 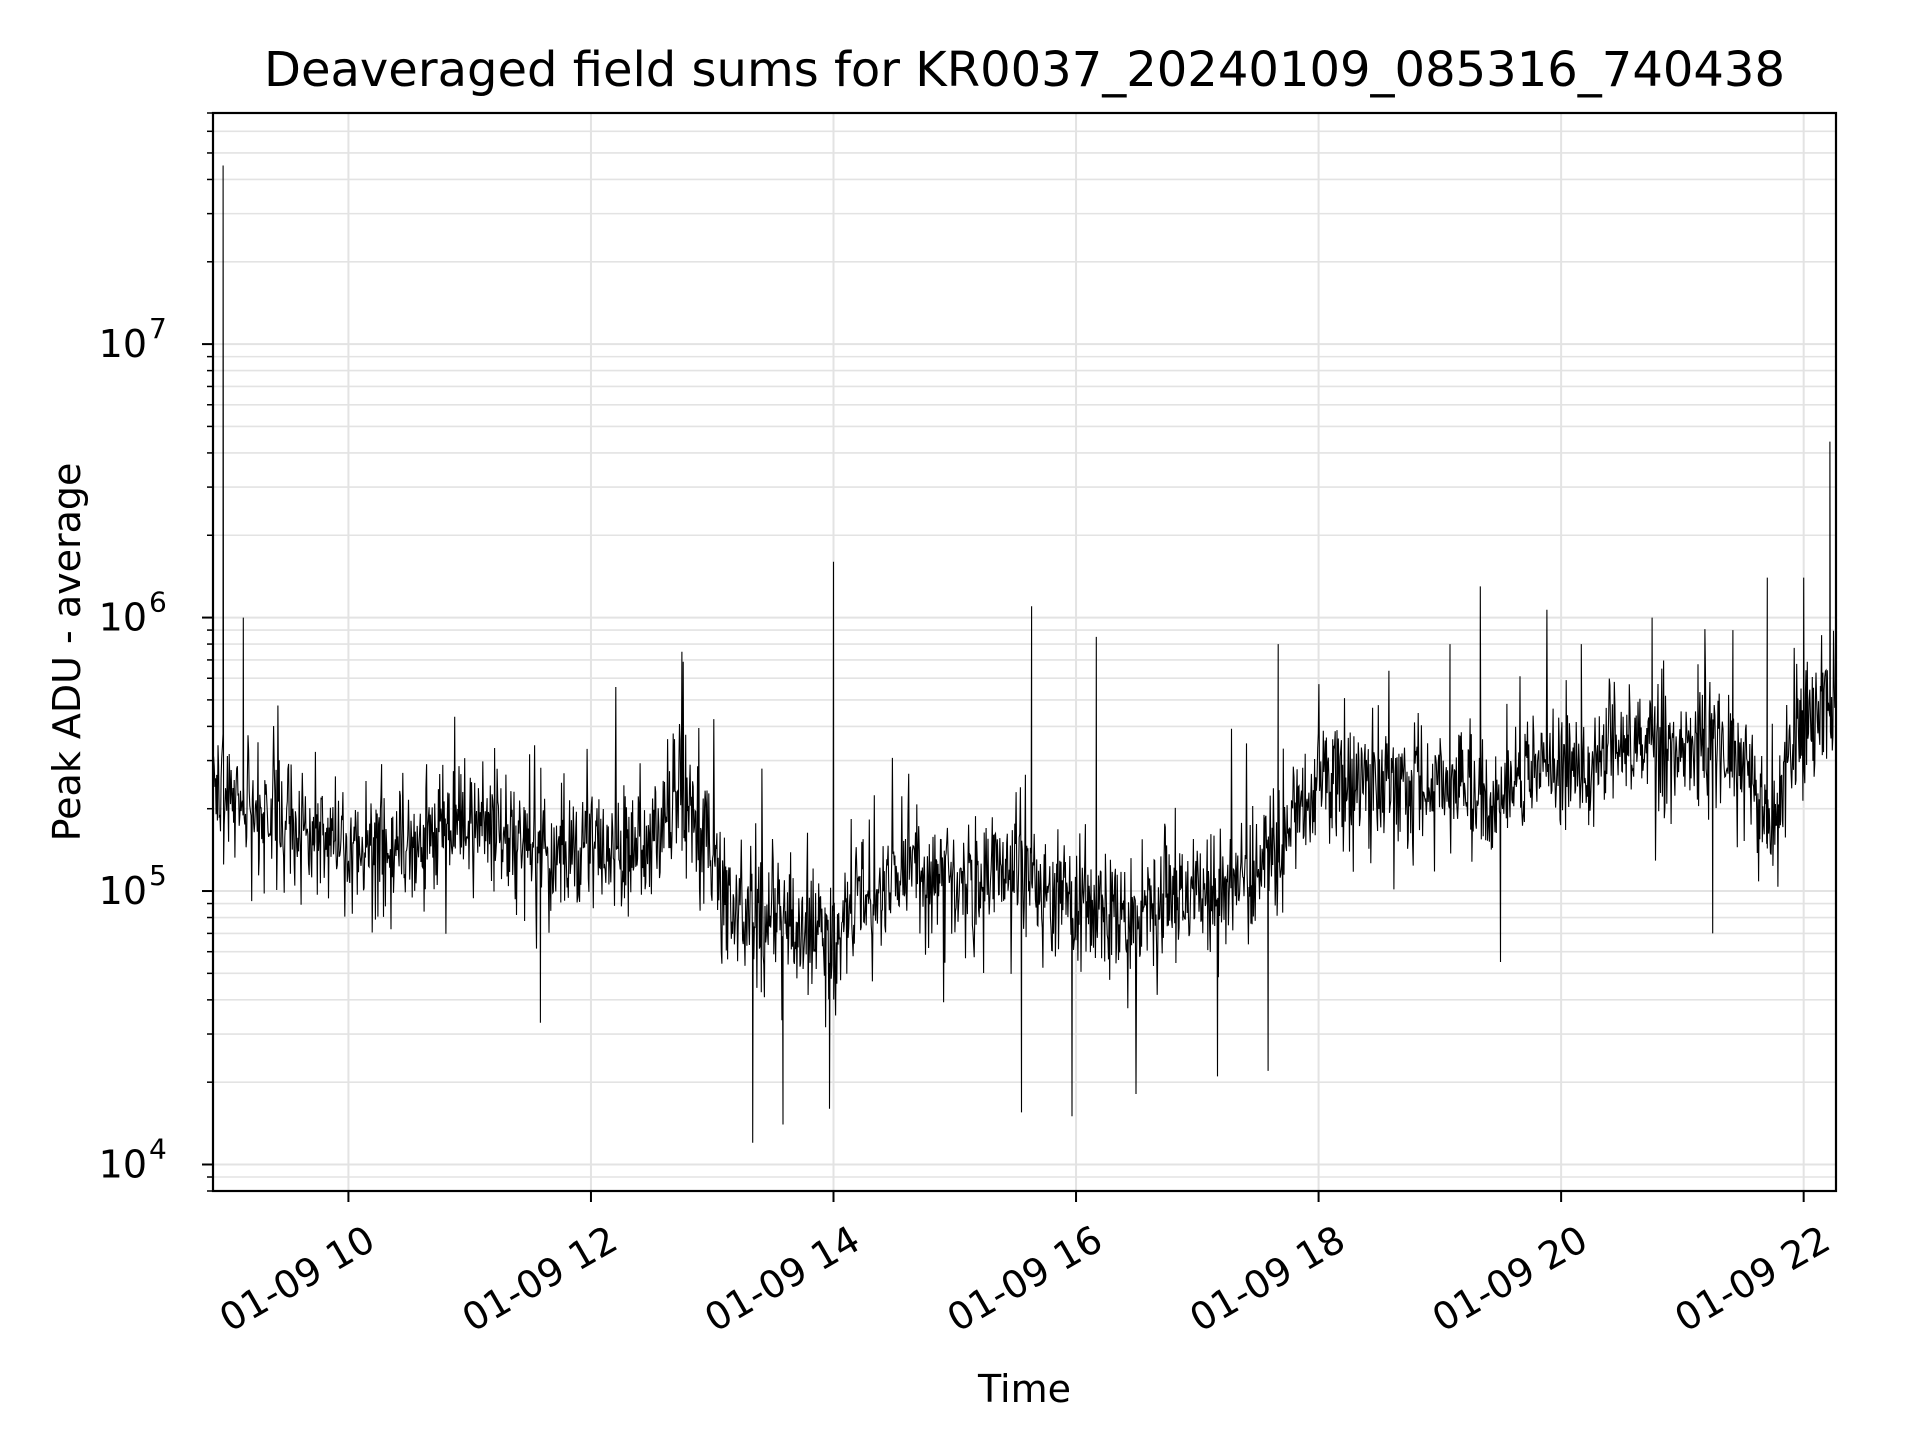 What do you see at coordinates (1024, 1389) in the screenshot?
I see `x-axis-label: Time` at bounding box center [1024, 1389].